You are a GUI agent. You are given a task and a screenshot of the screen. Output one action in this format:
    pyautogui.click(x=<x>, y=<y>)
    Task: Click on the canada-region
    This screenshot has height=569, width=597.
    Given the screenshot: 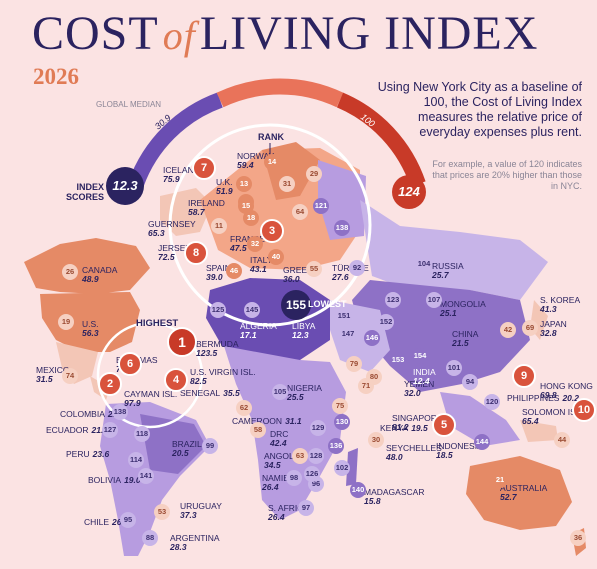 What is the action you would take?
    pyautogui.click(x=87, y=266)
    